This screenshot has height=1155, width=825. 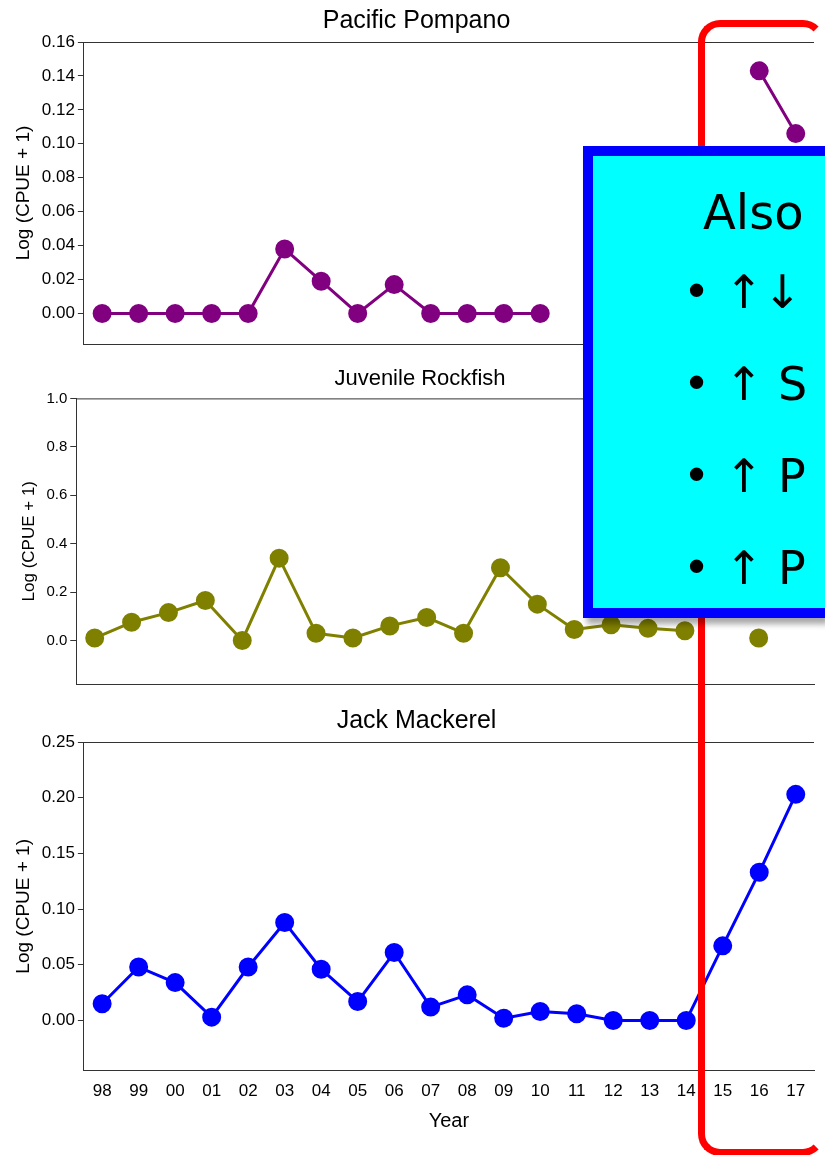 I want to click on x-tick-label: 08, so click(x=467, y=1091).